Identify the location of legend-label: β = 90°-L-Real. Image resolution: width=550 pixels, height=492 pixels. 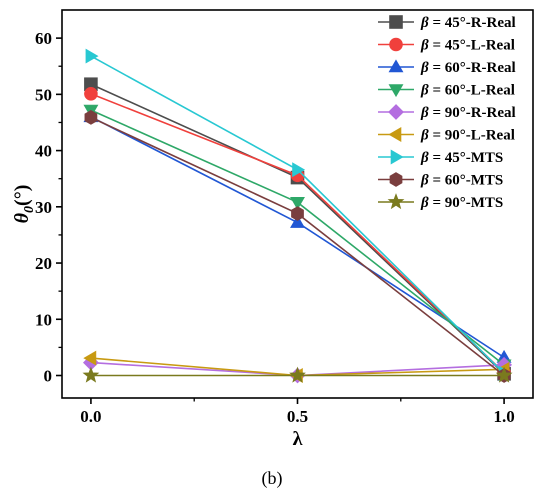
(467, 136).